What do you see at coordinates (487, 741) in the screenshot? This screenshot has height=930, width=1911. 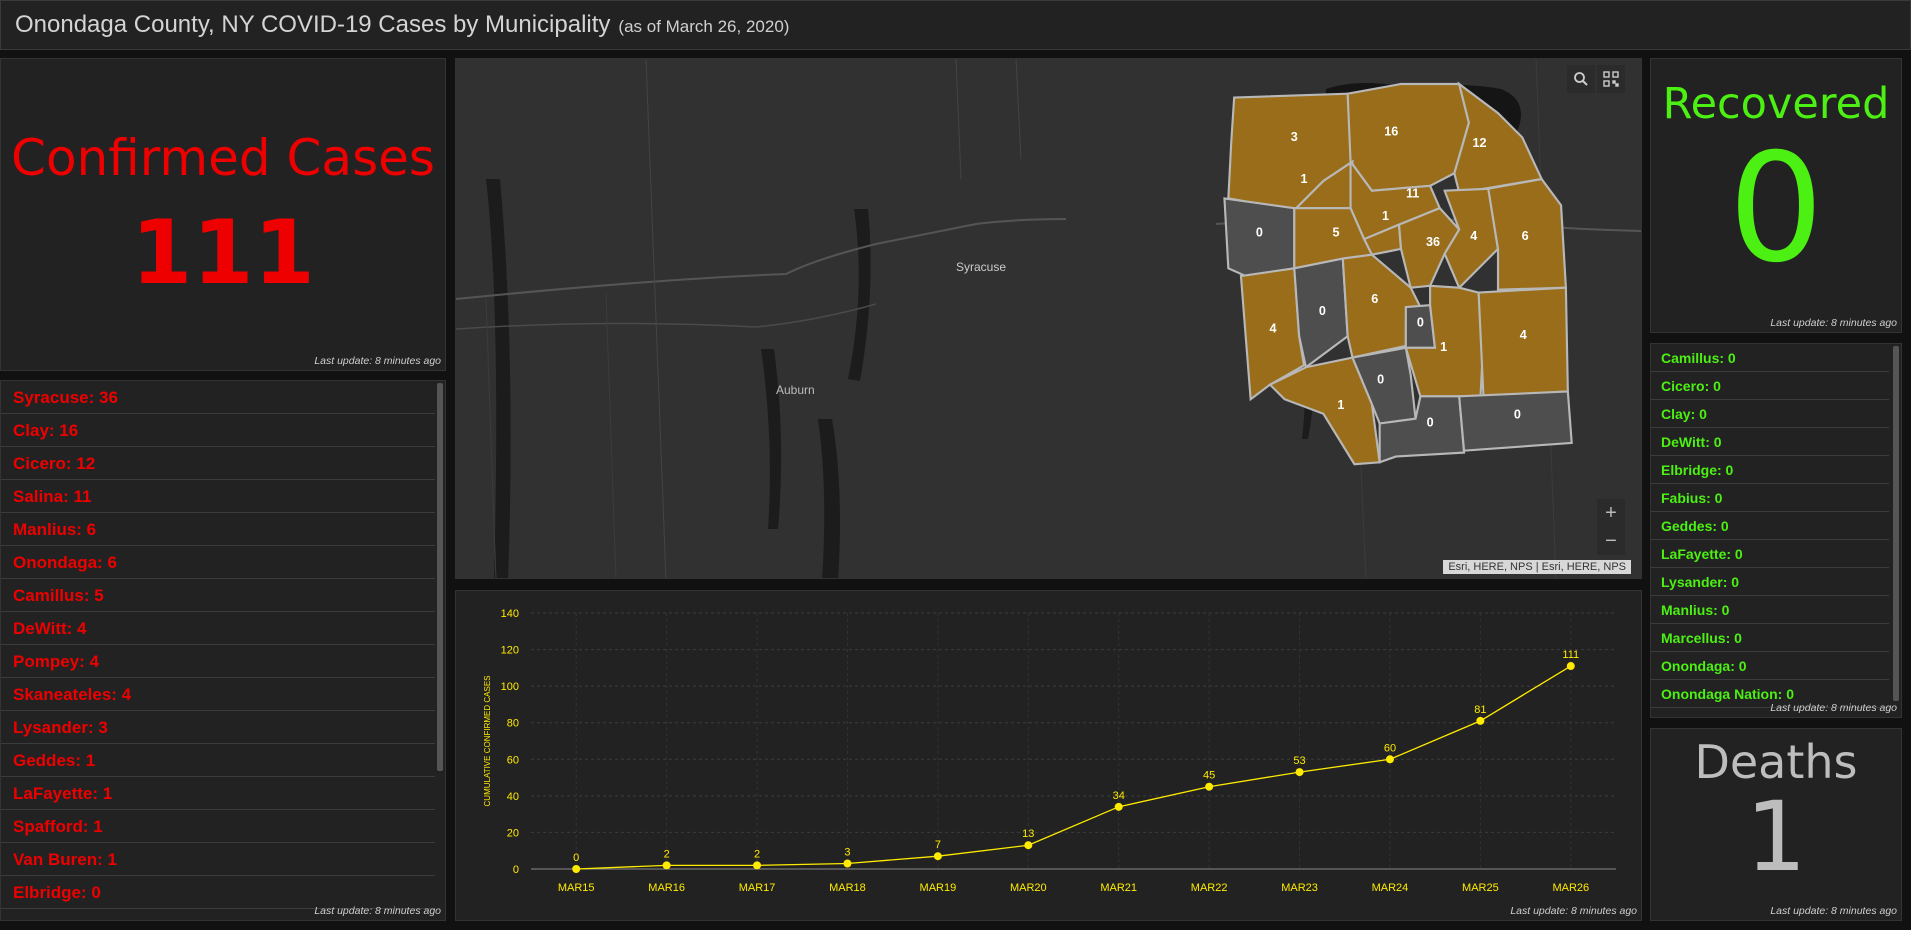 I see `y-axis-label: CUMULATIVE CONFIRMED CASES` at bounding box center [487, 741].